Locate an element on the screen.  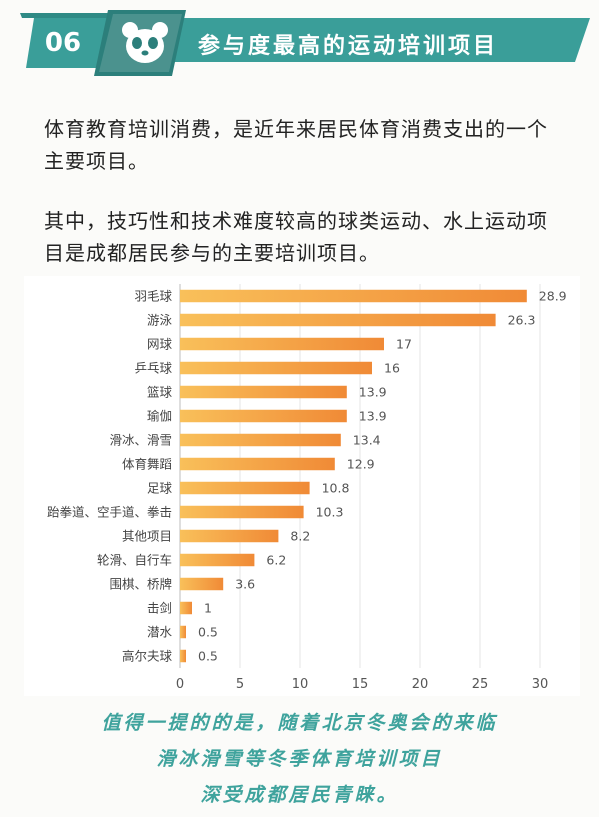
category-label: 围棋、桥牌 is located at coordinates (140, 584).